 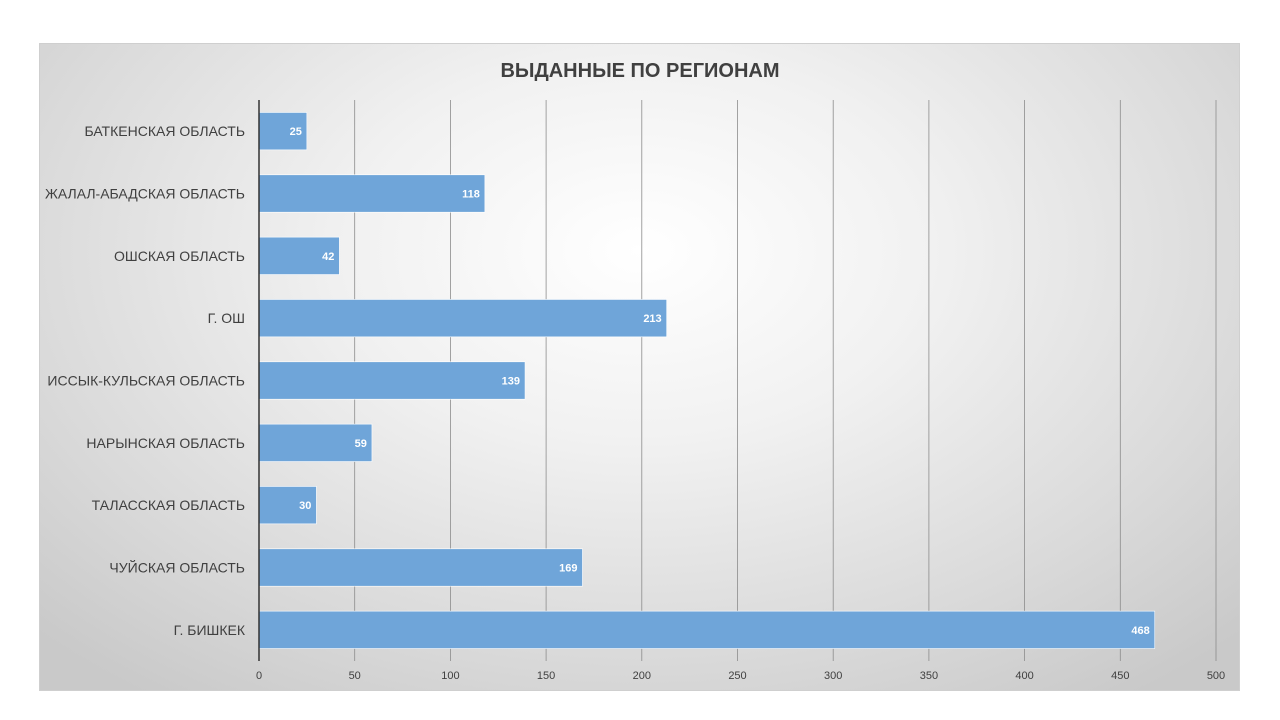 I want to click on x-tick-label: 350, so click(x=929, y=676).